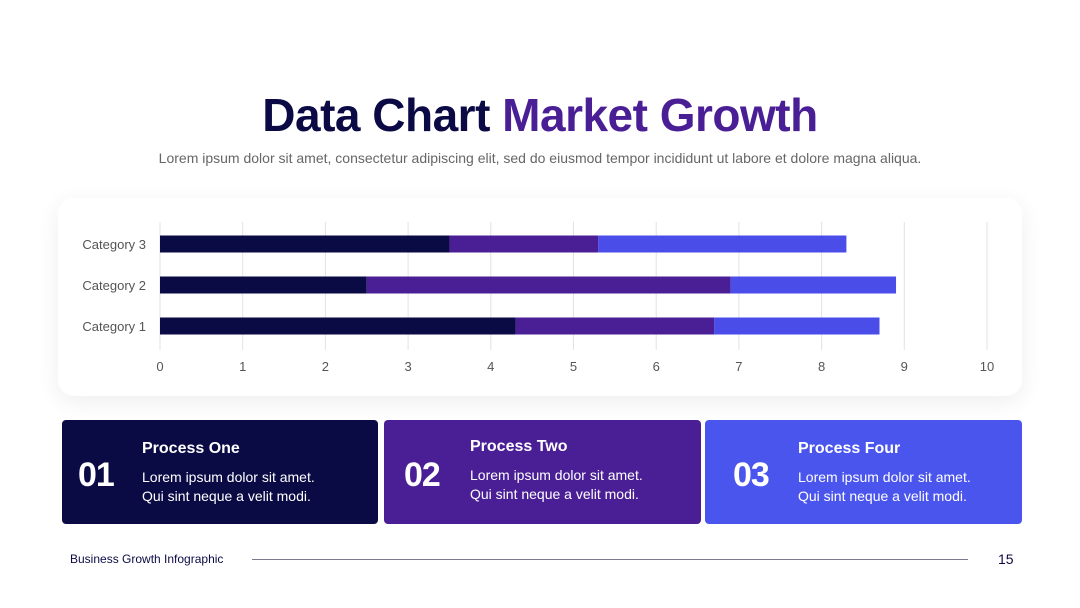  Describe the element at coordinates (821, 366) in the screenshot. I see `x-tick-label: 8` at that location.